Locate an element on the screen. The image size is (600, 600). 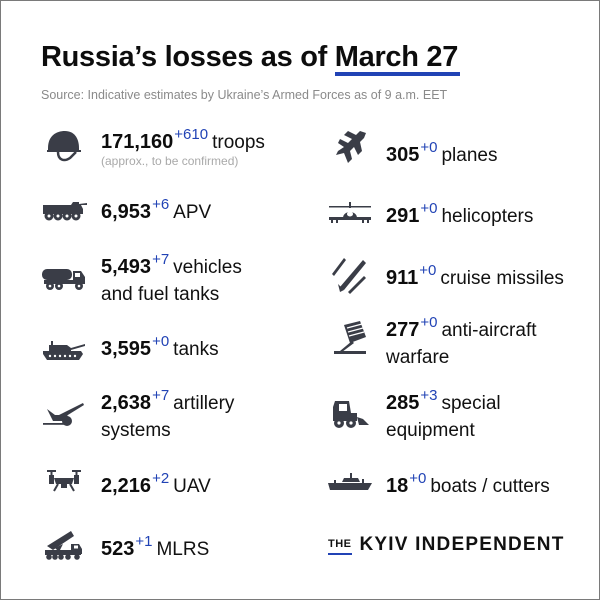
anti-aircraft-icon is located at coordinates (350, 339).